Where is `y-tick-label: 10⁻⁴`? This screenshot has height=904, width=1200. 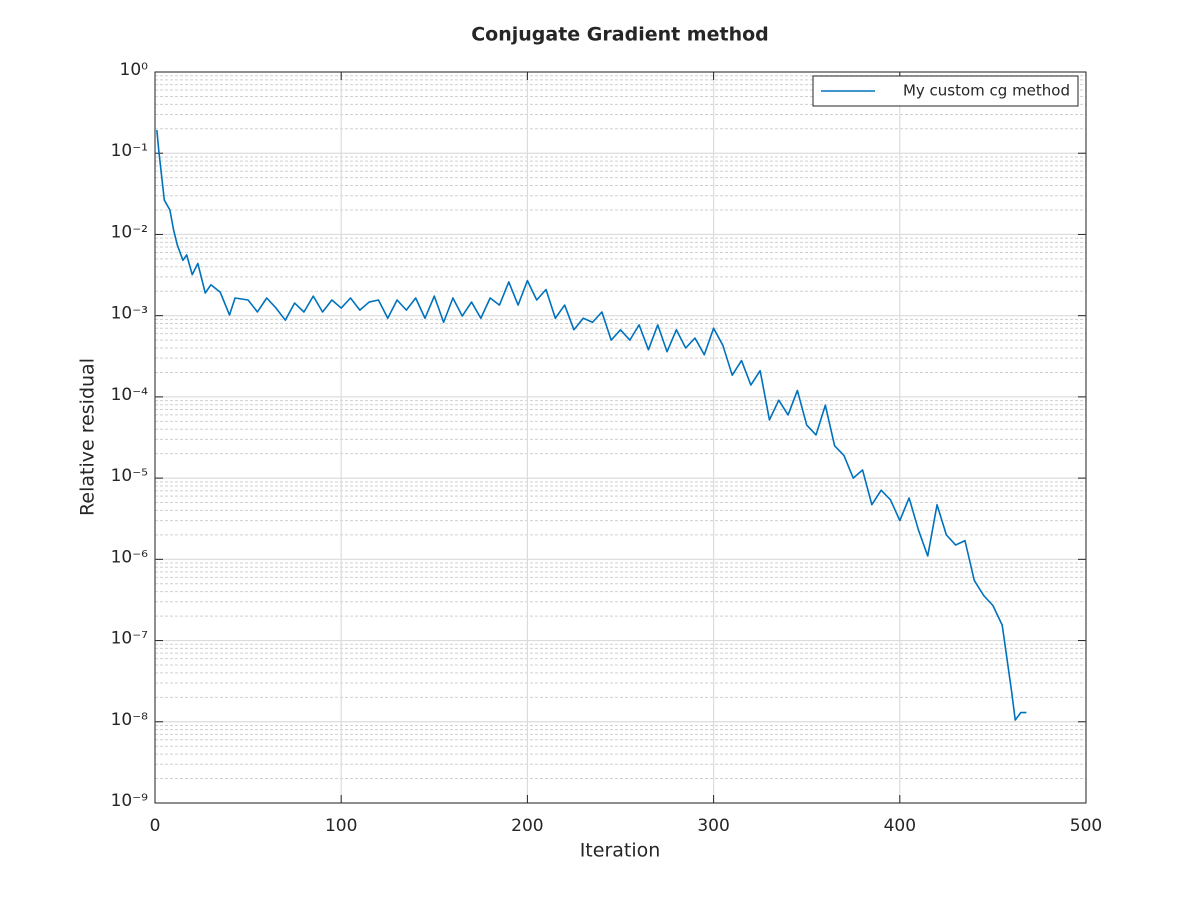 y-tick-label: 10⁻⁴ is located at coordinates (130, 395).